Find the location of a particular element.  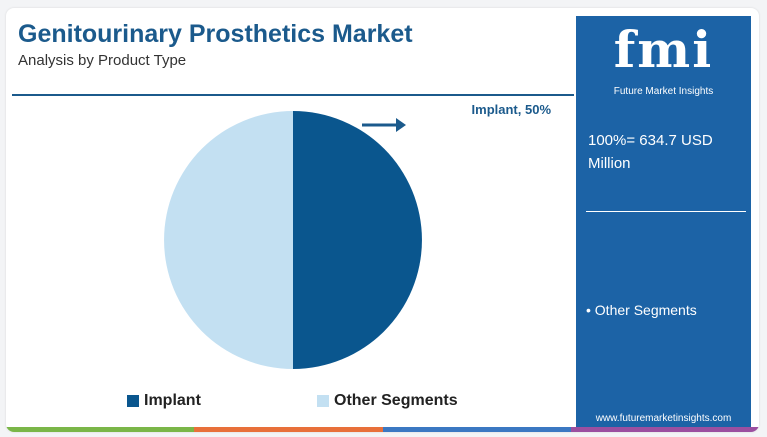

legend-swatch-other-segments is located at coordinates (323, 401).